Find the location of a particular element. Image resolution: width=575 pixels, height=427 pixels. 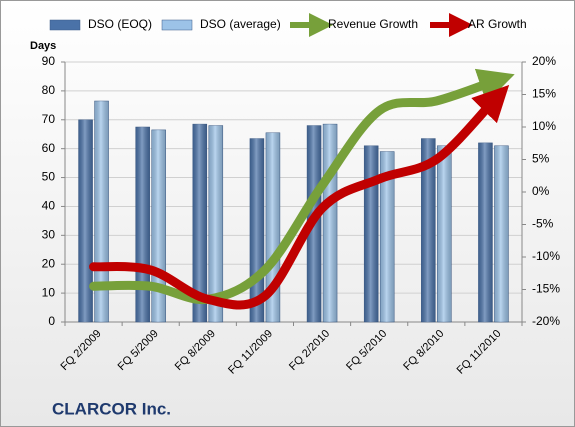

y2-tick-label: 15% is located at coordinates (544, 94).